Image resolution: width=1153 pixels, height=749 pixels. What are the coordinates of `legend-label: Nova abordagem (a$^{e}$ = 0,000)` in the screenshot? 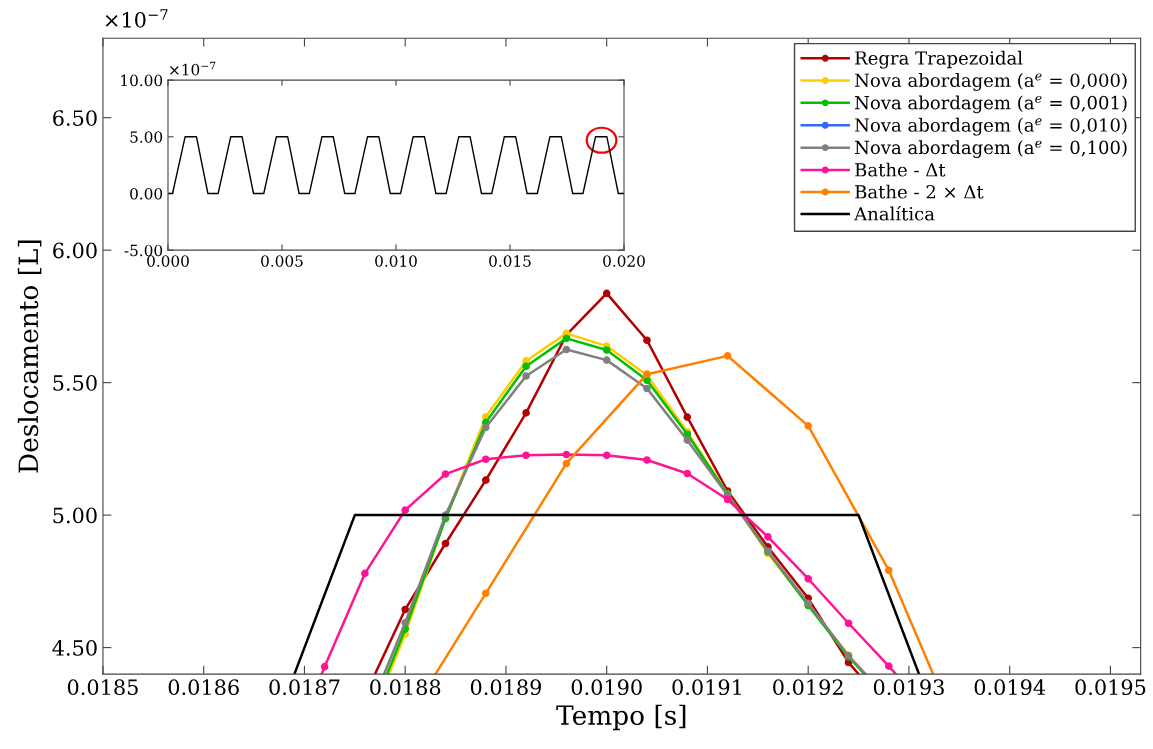 It's located at (991, 82).